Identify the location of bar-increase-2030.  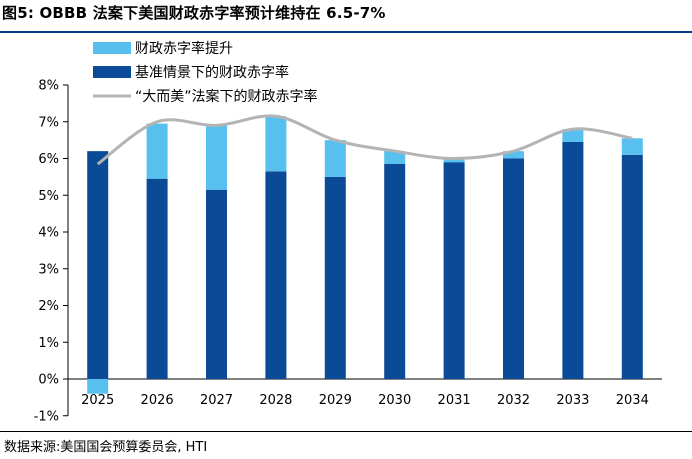
(395, 158).